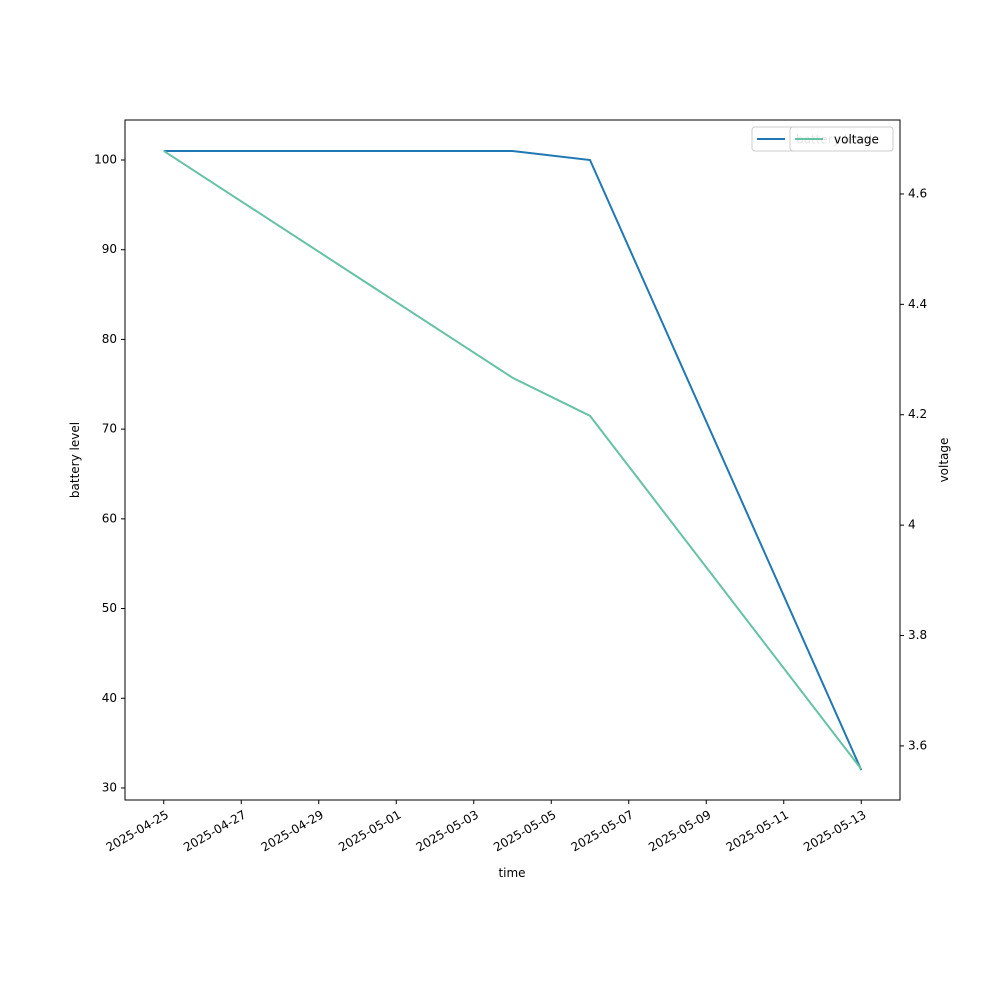  I want to click on y2-axis-label: voltage, so click(944, 460).